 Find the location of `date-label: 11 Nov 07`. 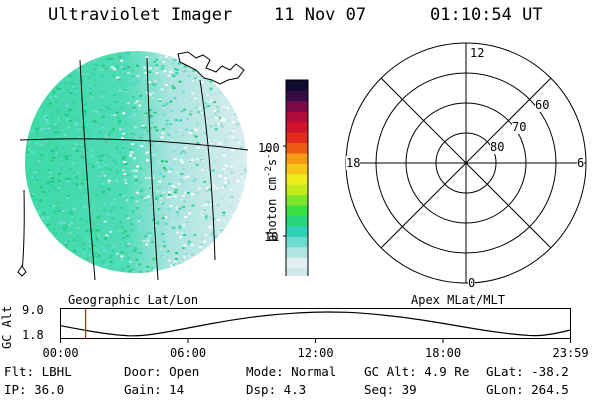

date-label: 11 Nov 07 is located at coordinates (320, 15).